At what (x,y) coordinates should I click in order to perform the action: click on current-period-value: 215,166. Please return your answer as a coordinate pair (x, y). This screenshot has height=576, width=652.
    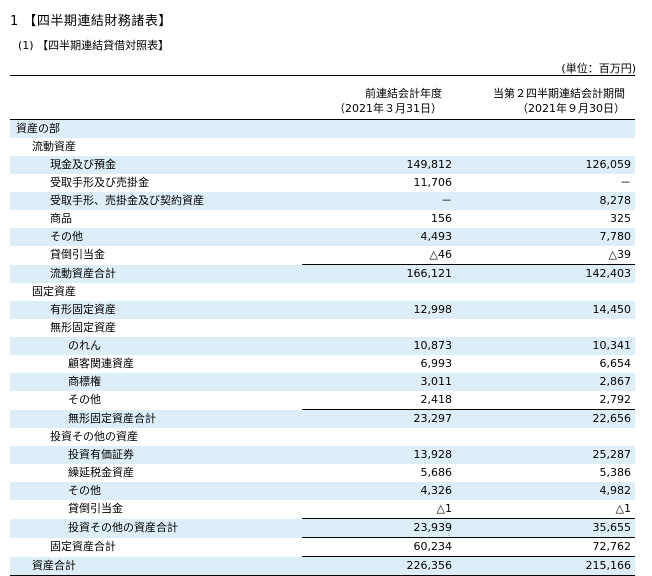
    Looking at the image, I should click on (544, 566).